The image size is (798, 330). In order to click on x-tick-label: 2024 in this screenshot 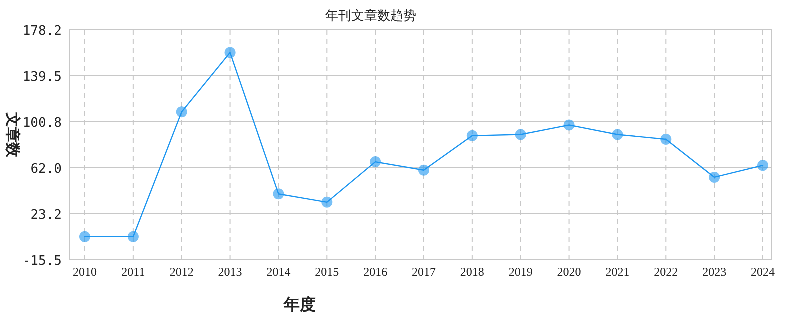, I will do `click(763, 272)`.